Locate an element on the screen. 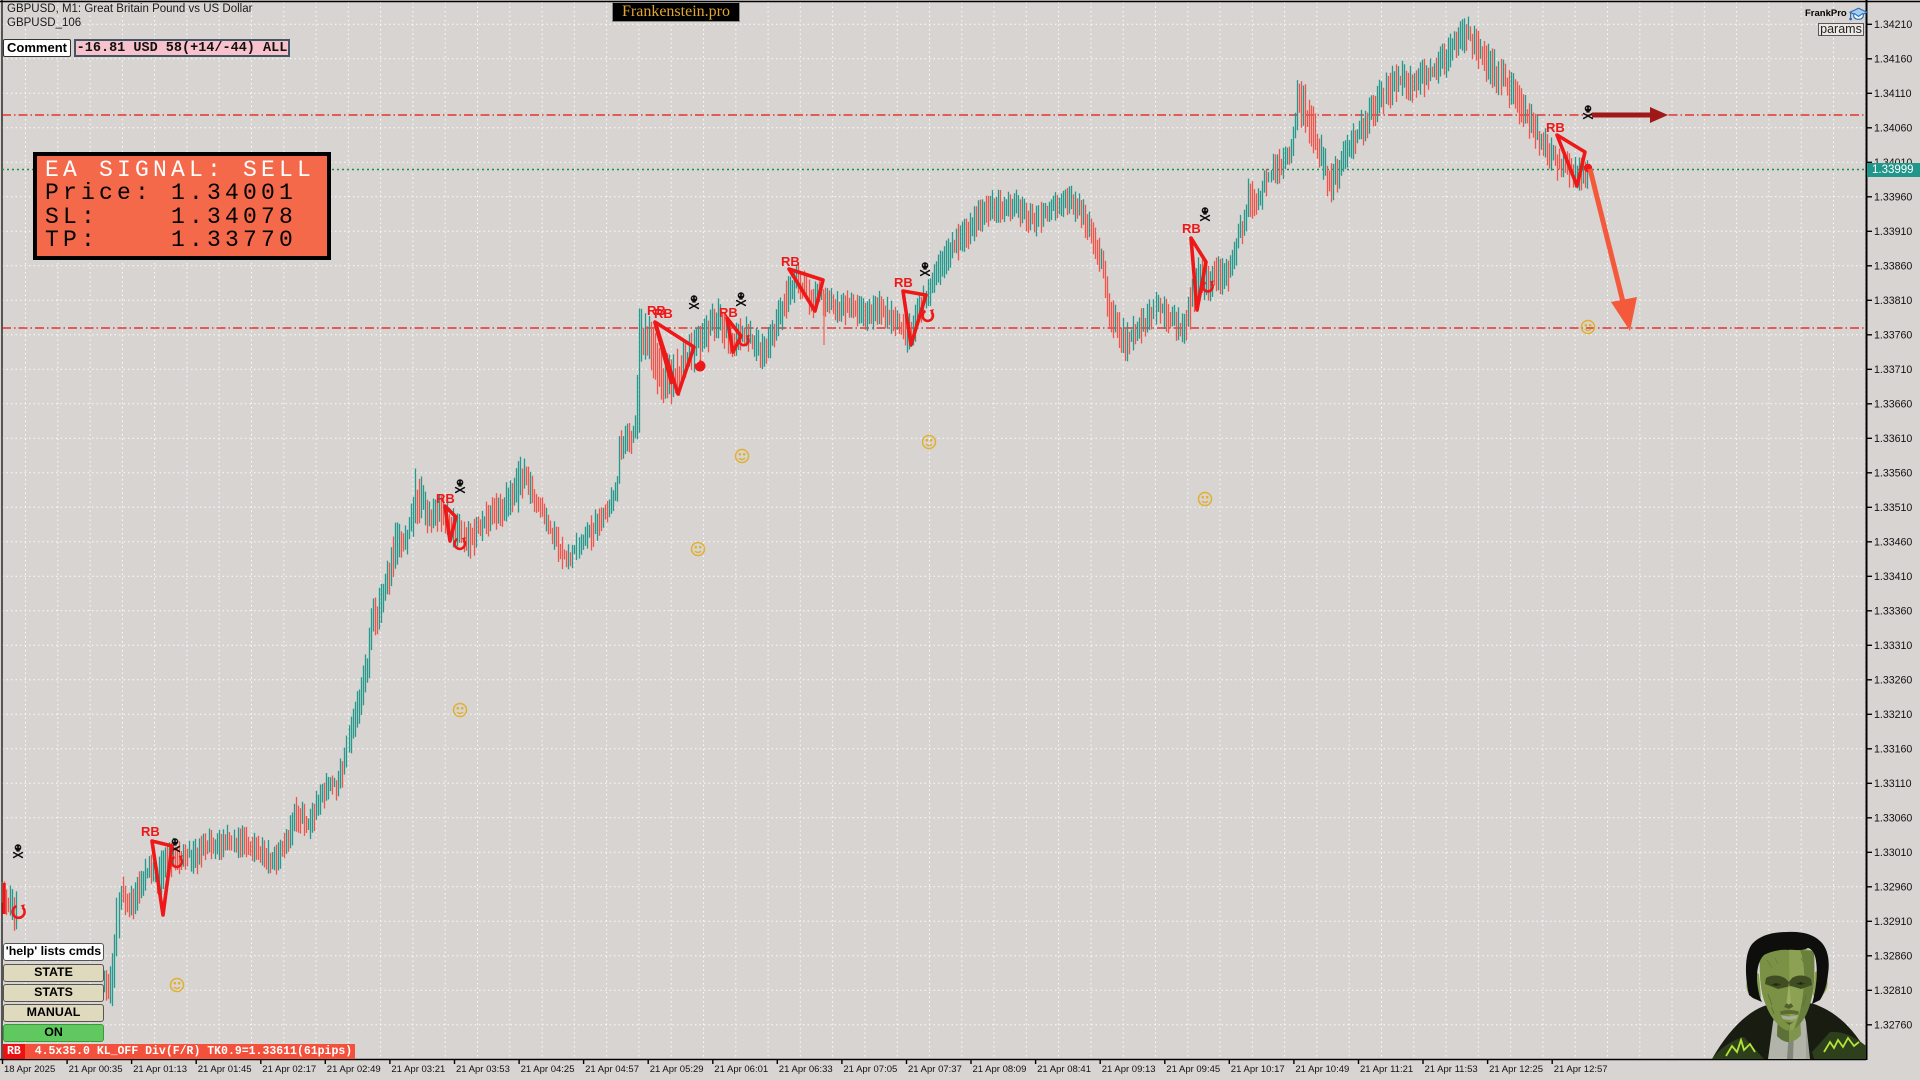 Image resolution: width=1920 pixels, height=1080 pixels. svg-text: 1.33110 is located at coordinates (1893, 784).